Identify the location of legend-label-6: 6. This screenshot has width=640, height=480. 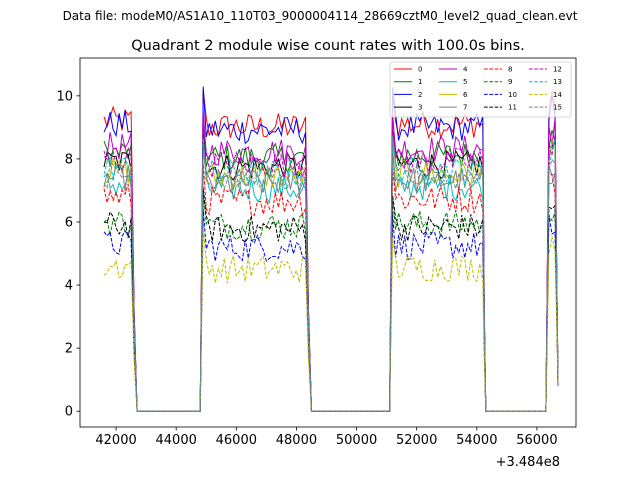
(465, 95).